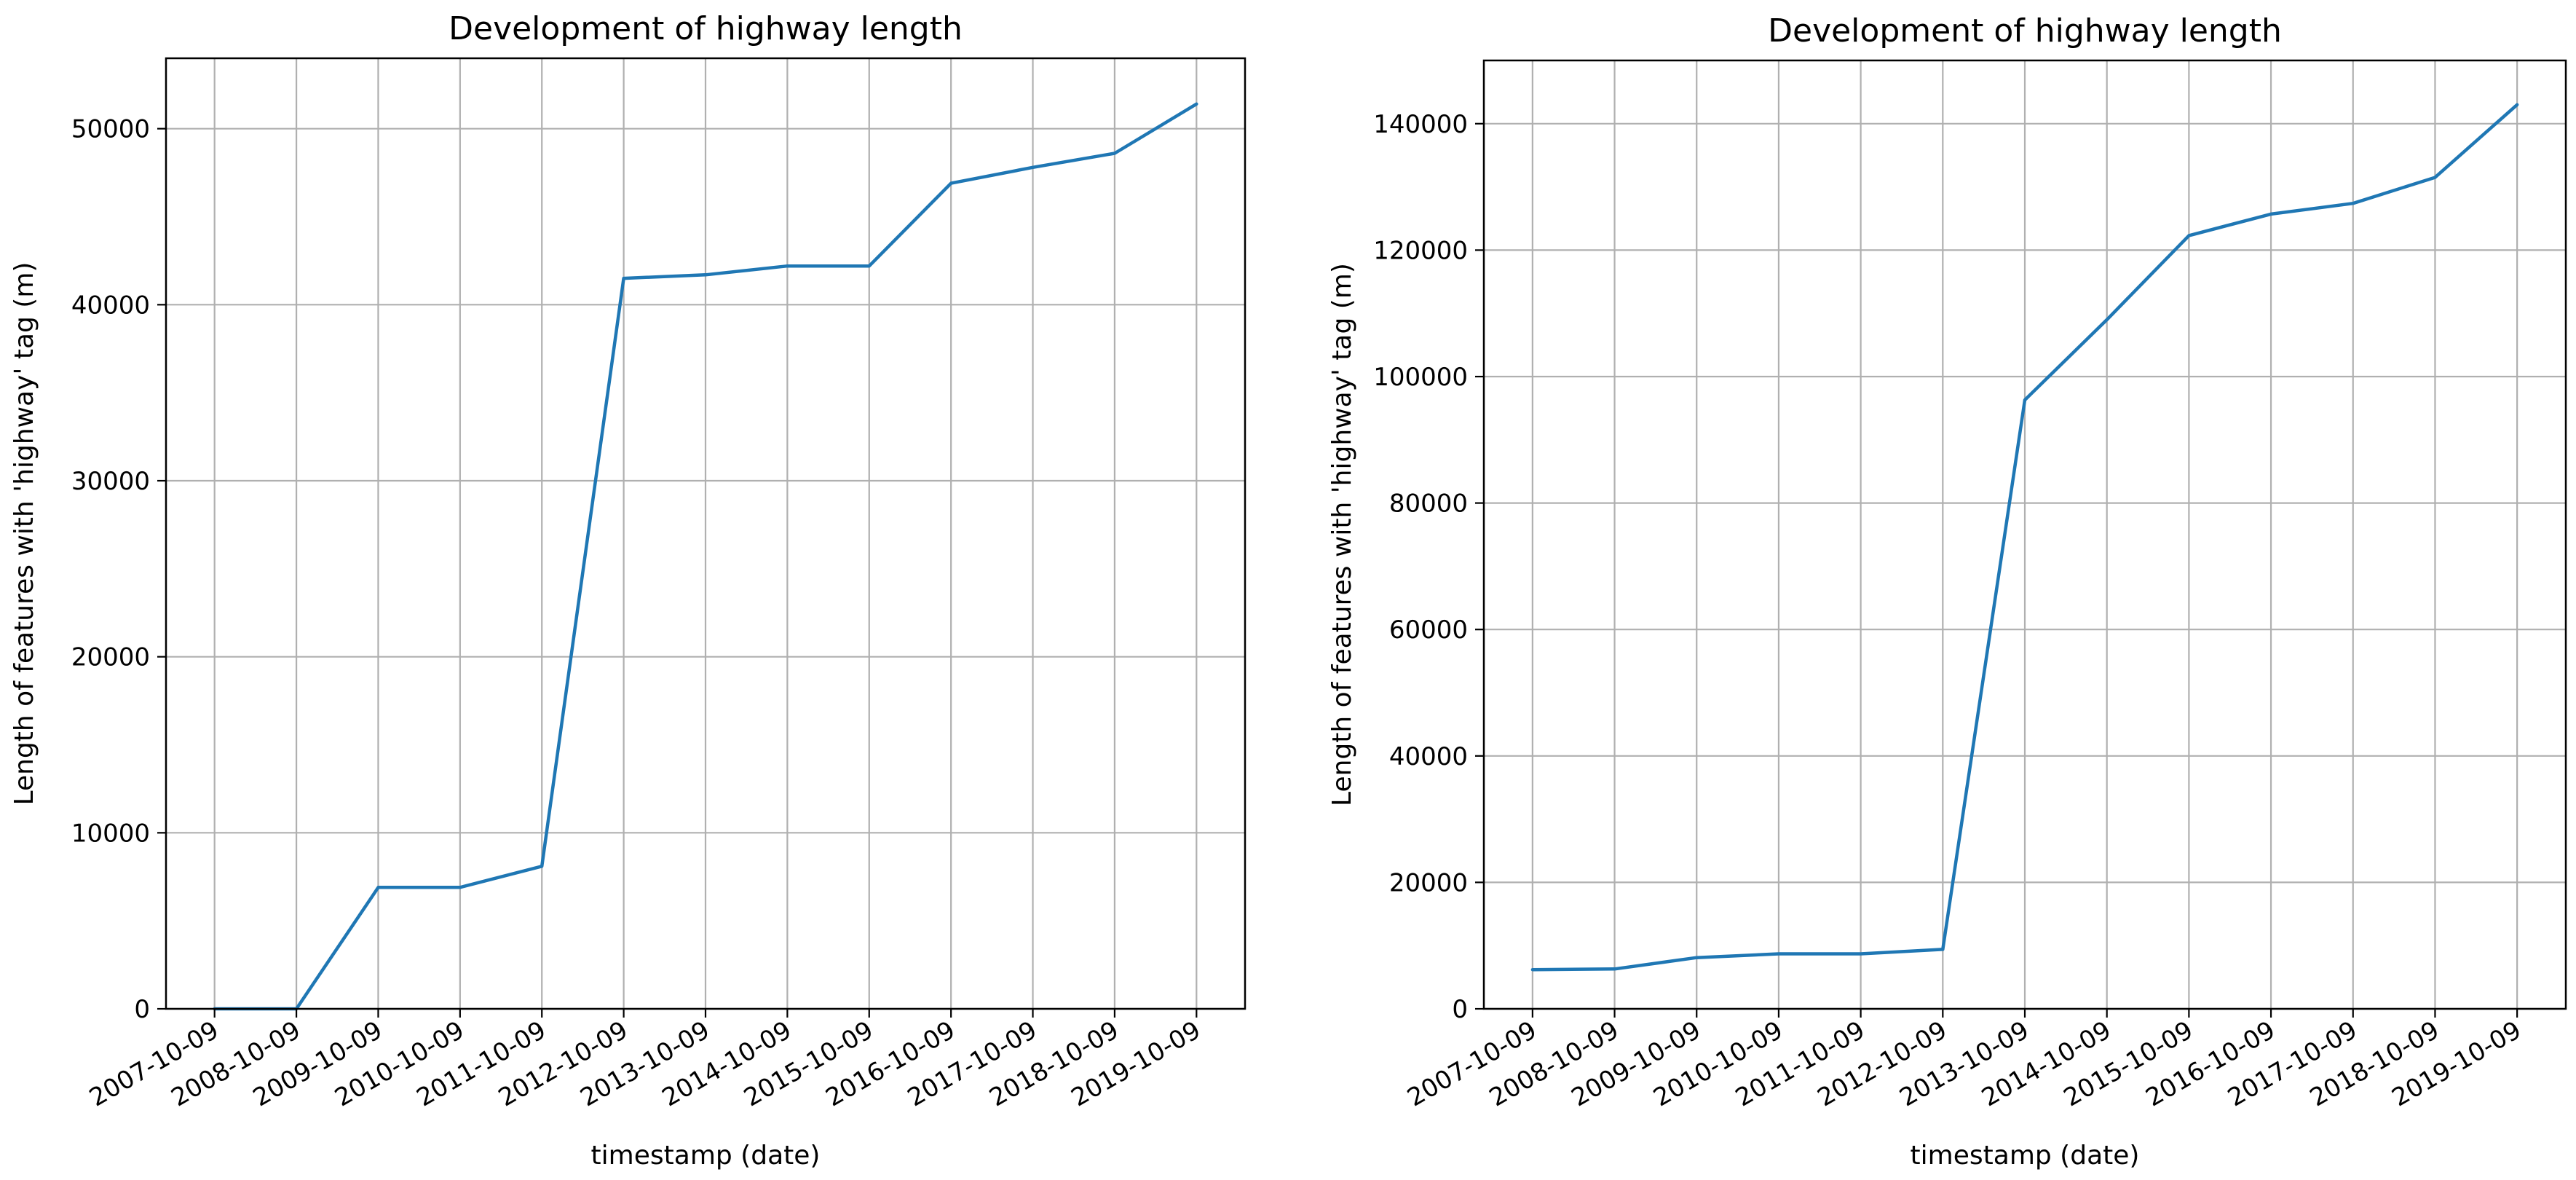  Describe the element at coordinates (1421, 124) in the screenshot. I see `y-tick-label: 140000` at that location.